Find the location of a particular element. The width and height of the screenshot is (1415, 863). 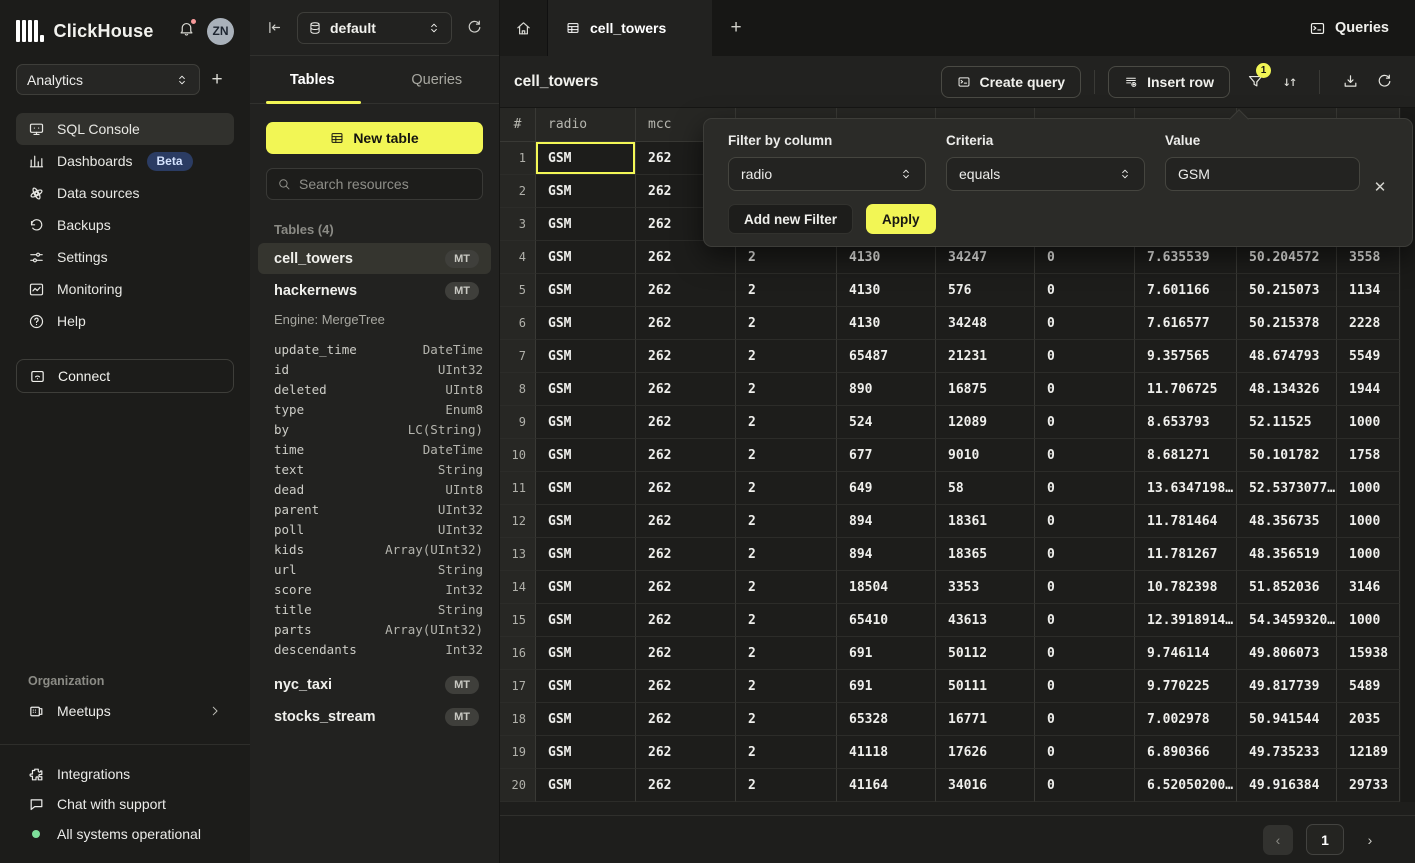

table-cell: 1758 is located at coordinates (1368, 455).